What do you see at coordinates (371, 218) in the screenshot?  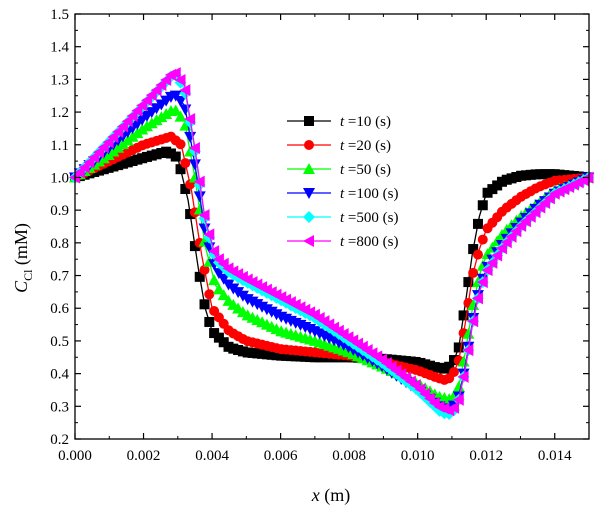 I see `legend-value: =500 (s)` at bounding box center [371, 218].